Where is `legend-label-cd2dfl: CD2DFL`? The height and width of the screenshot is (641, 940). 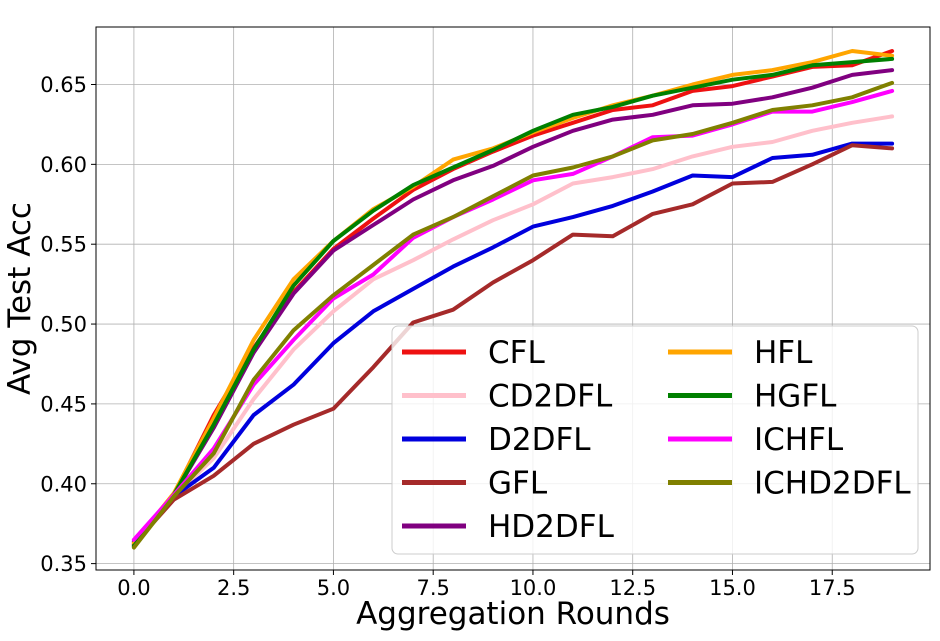
legend-label-cd2dfl: CD2DFL is located at coordinates (550, 397).